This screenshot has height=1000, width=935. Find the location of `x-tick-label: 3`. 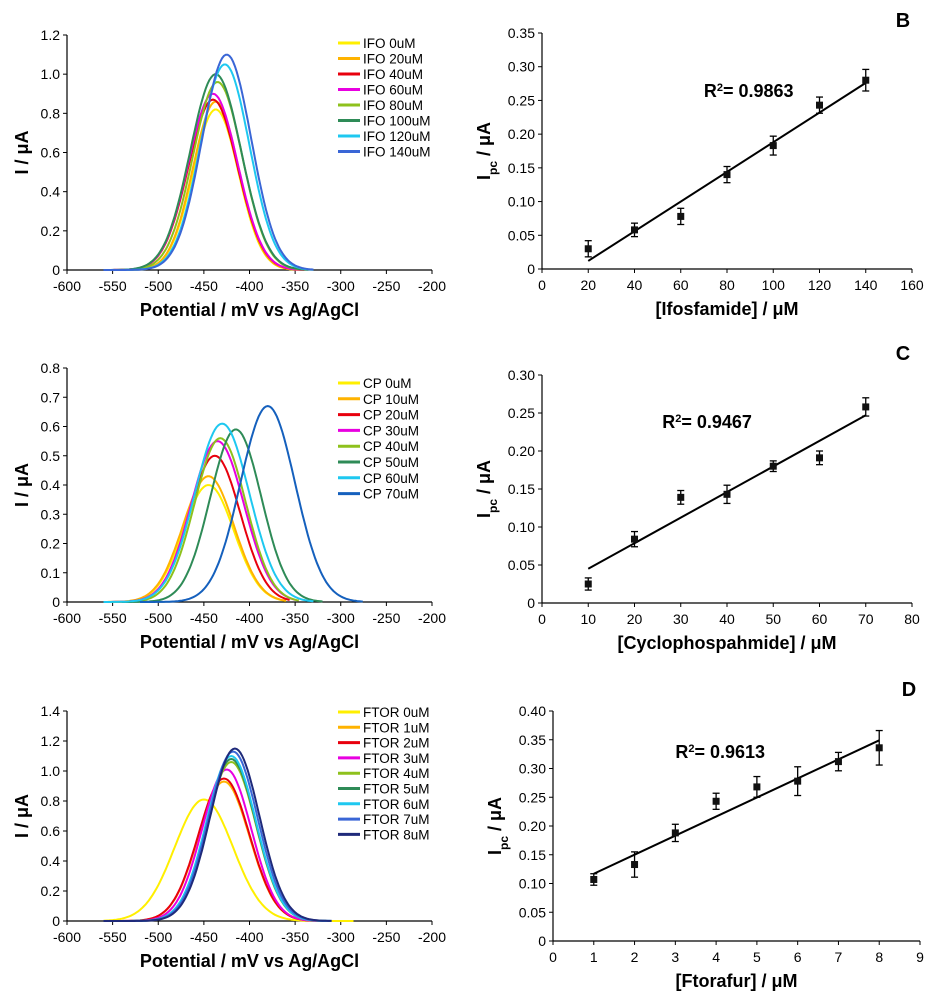

x-tick-label: 3 is located at coordinates (675, 957).